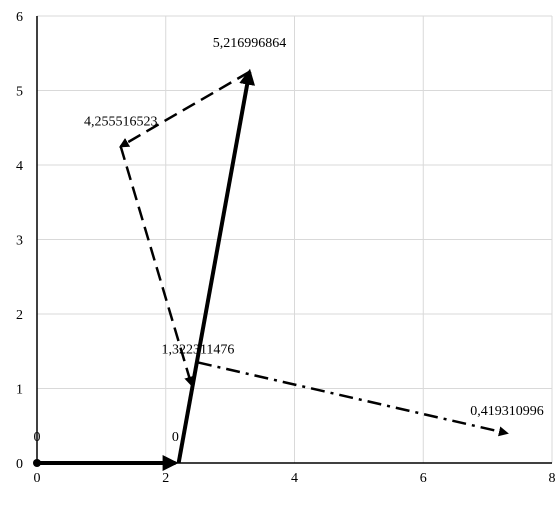 This screenshot has width=560, height=528. I want to click on data-label: 5,216996864, so click(250, 43).